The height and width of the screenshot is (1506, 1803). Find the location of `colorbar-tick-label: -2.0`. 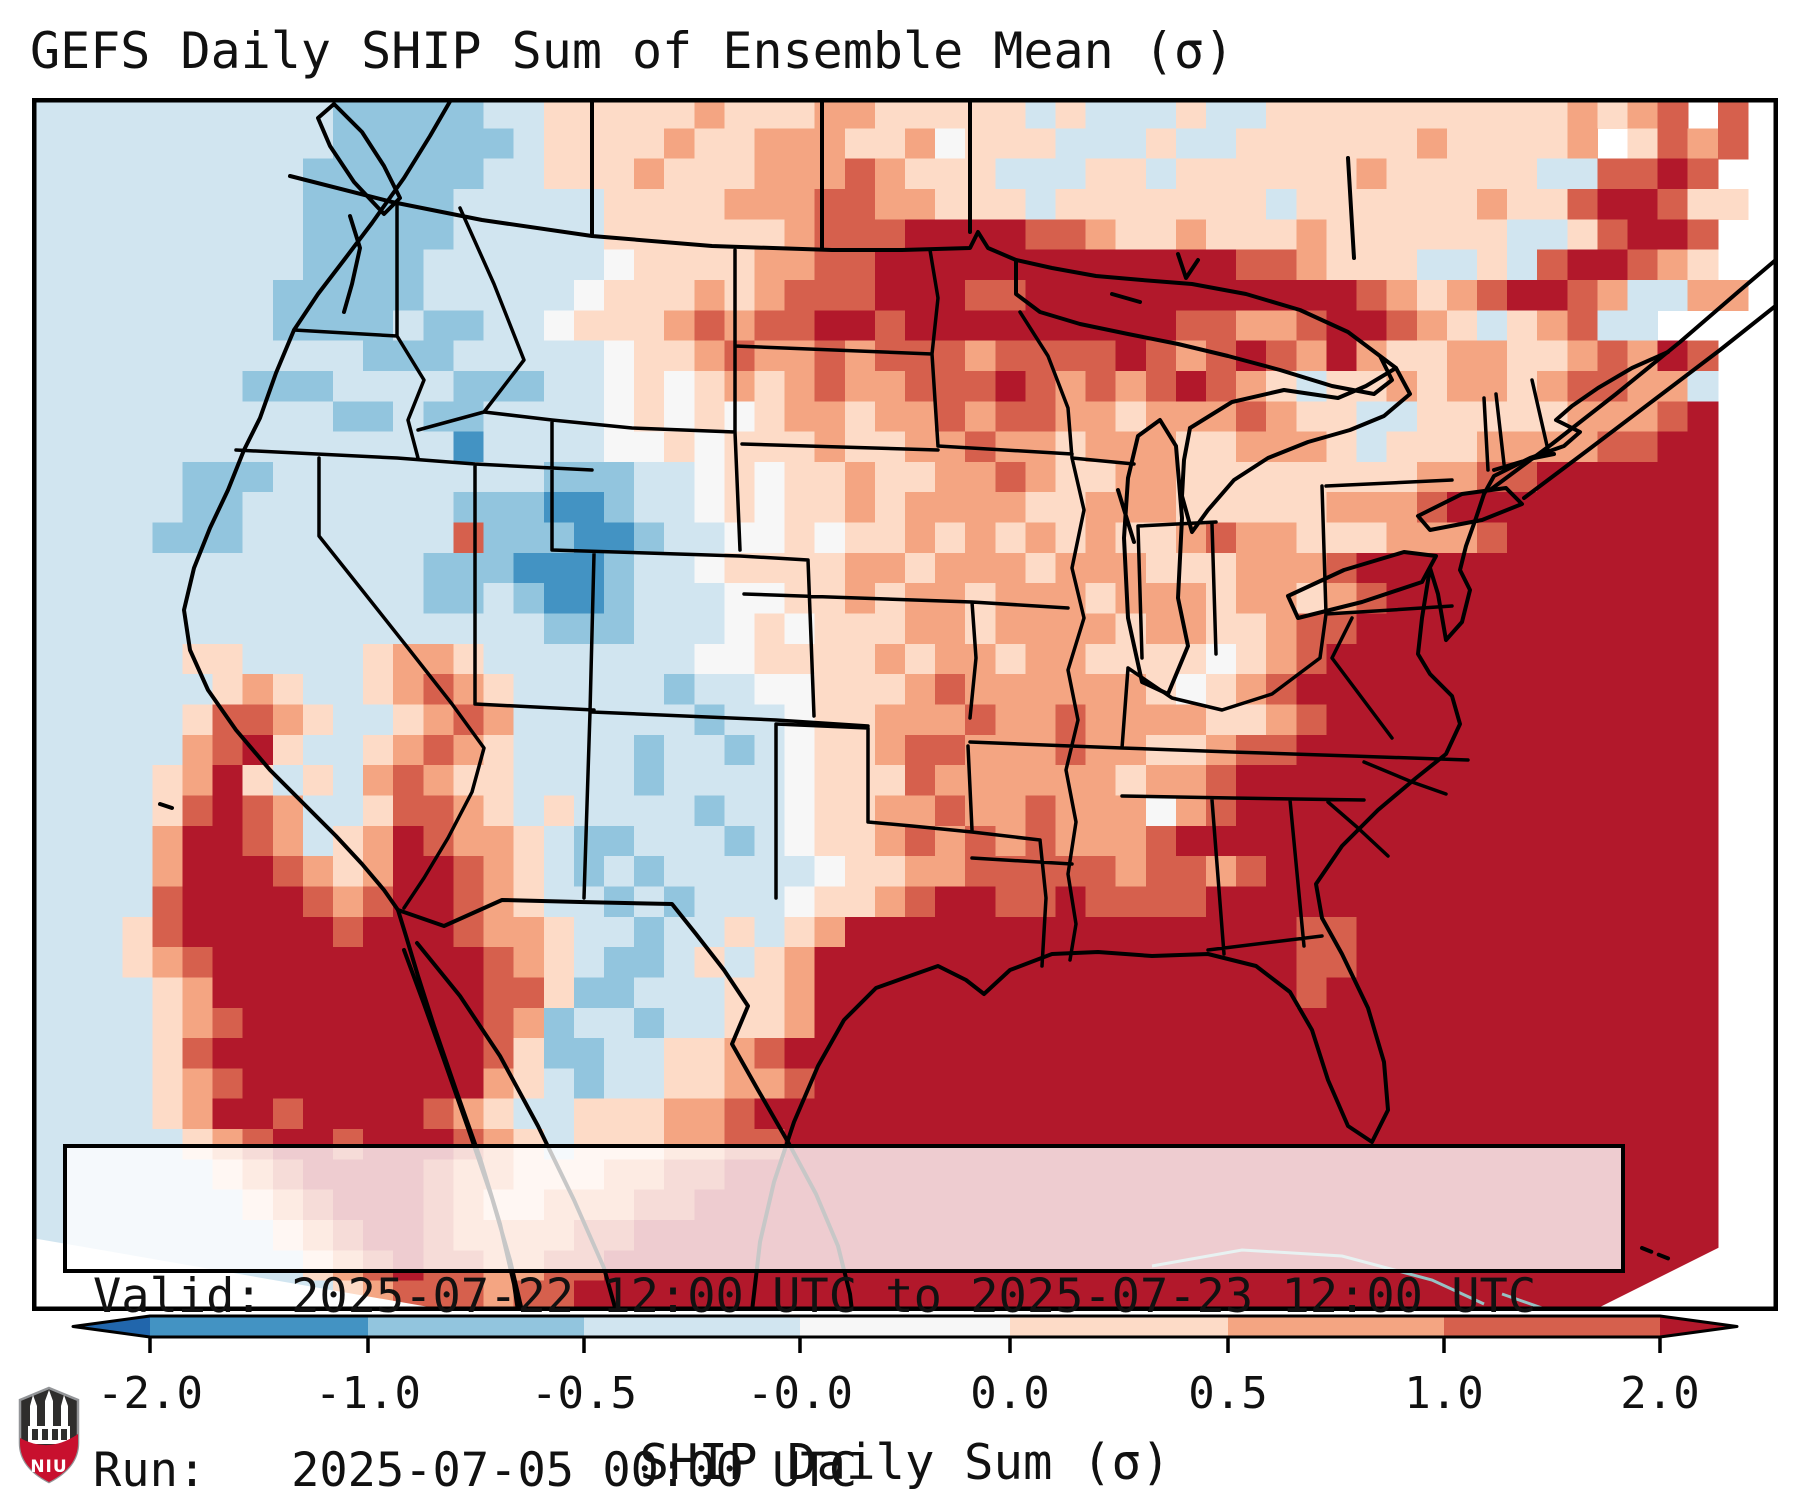

colorbar-tick-label: -2.0 is located at coordinates (150, 1393).